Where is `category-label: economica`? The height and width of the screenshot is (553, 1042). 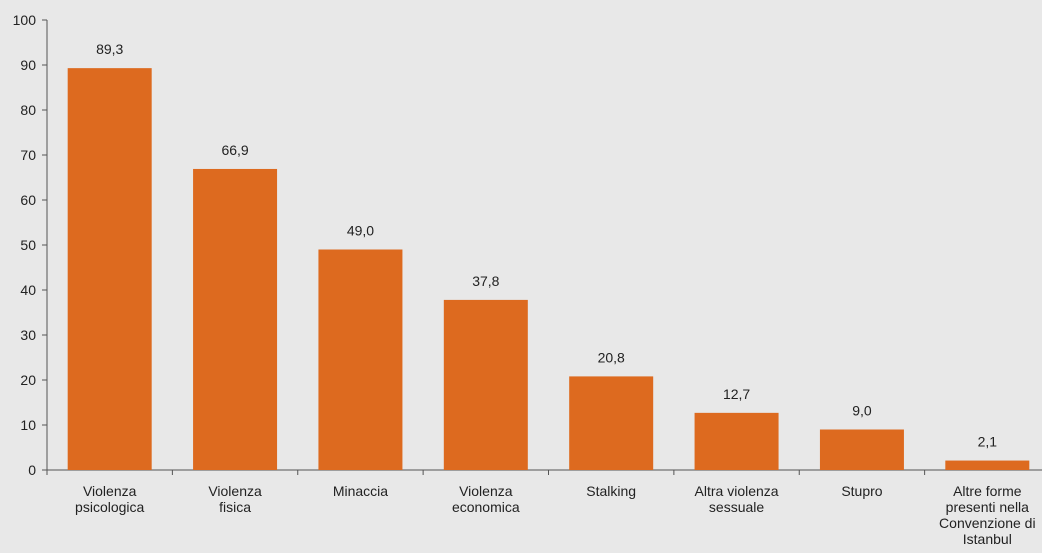 category-label: economica is located at coordinates (486, 507).